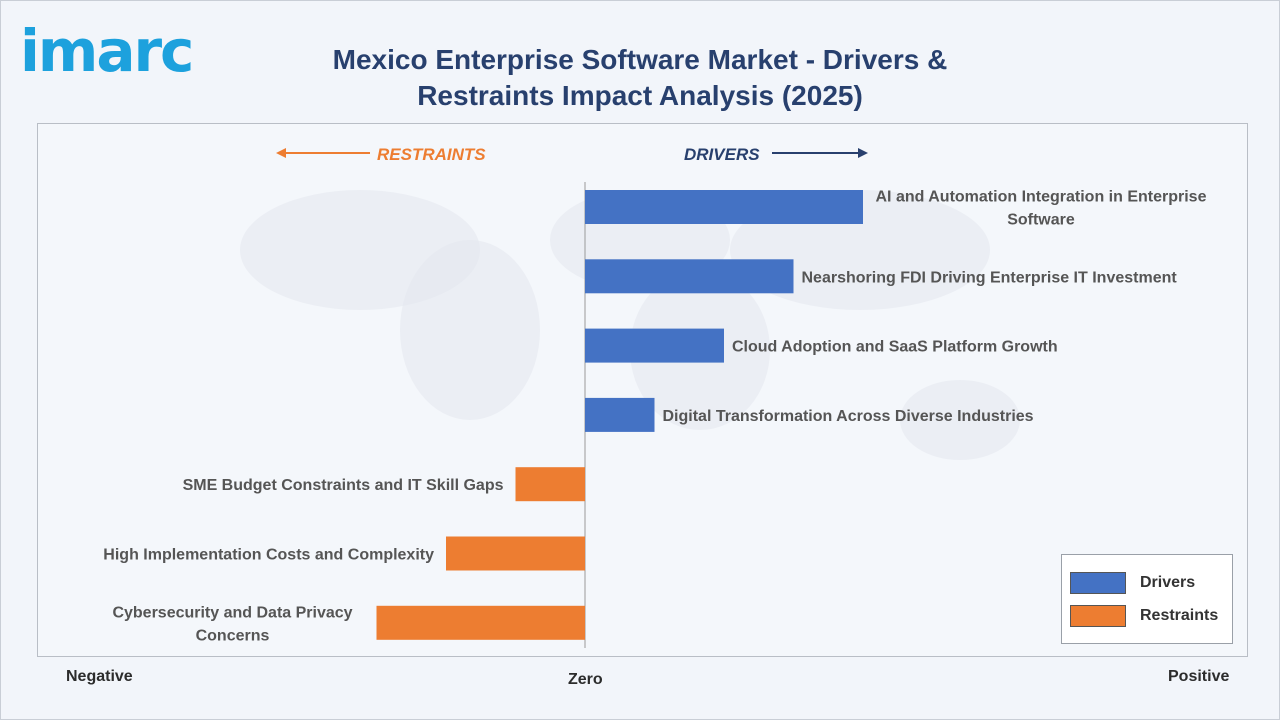 This screenshot has width=1280, height=720. What do you see at coordinates (1147, 599) in the screenshot?
I see `chart-legend: Drivers Restraints` at bounding box center [1147, 599].